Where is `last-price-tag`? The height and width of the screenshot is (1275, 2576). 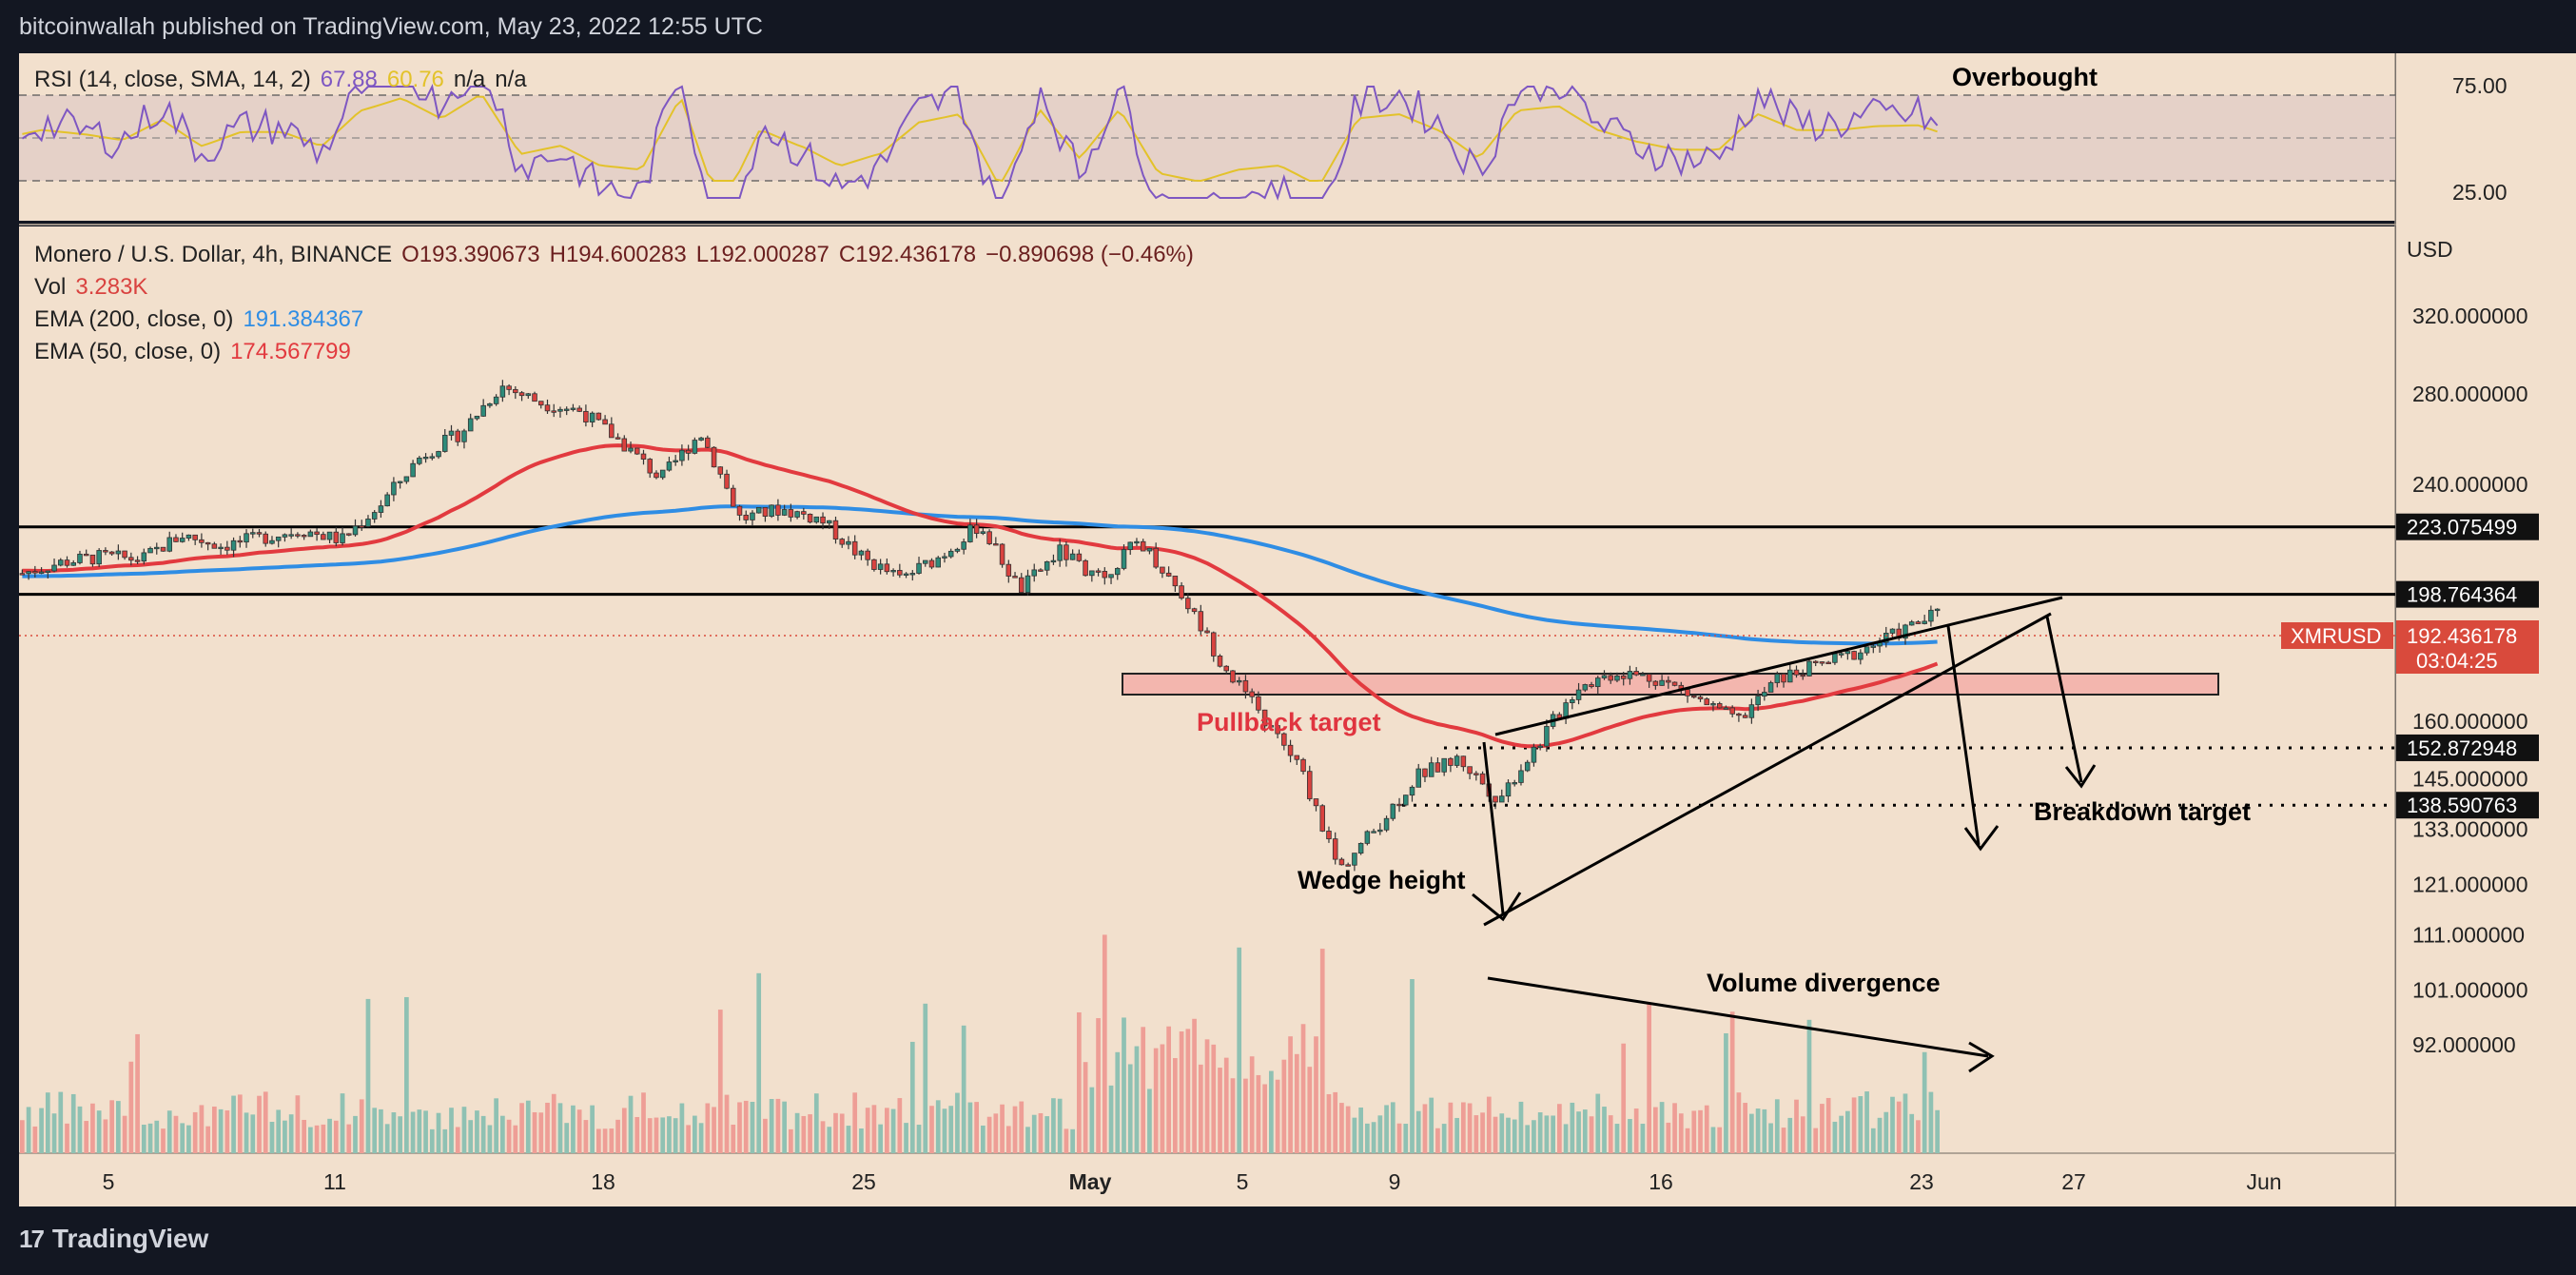 last-price-tag is located at coordinates (2467, 647).